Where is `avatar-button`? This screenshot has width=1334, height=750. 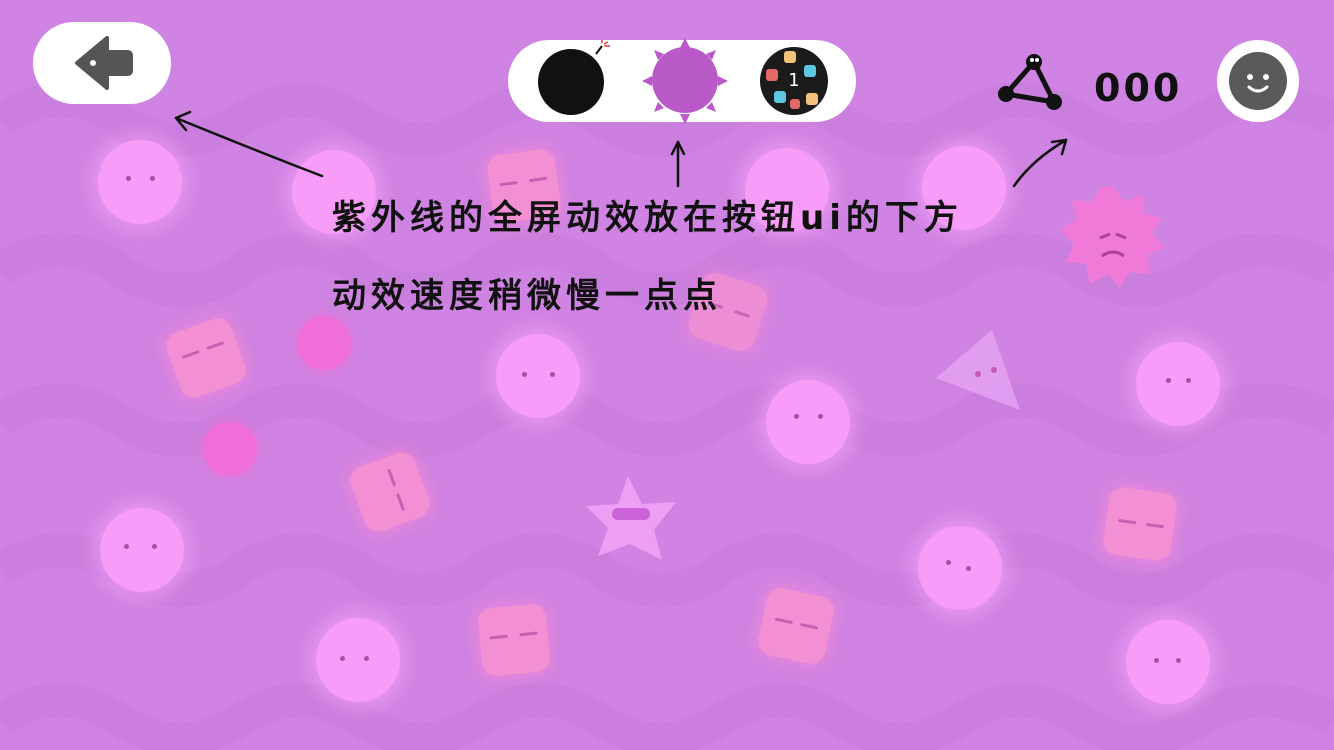
avatar-button is located at coordinates (1258, 81).